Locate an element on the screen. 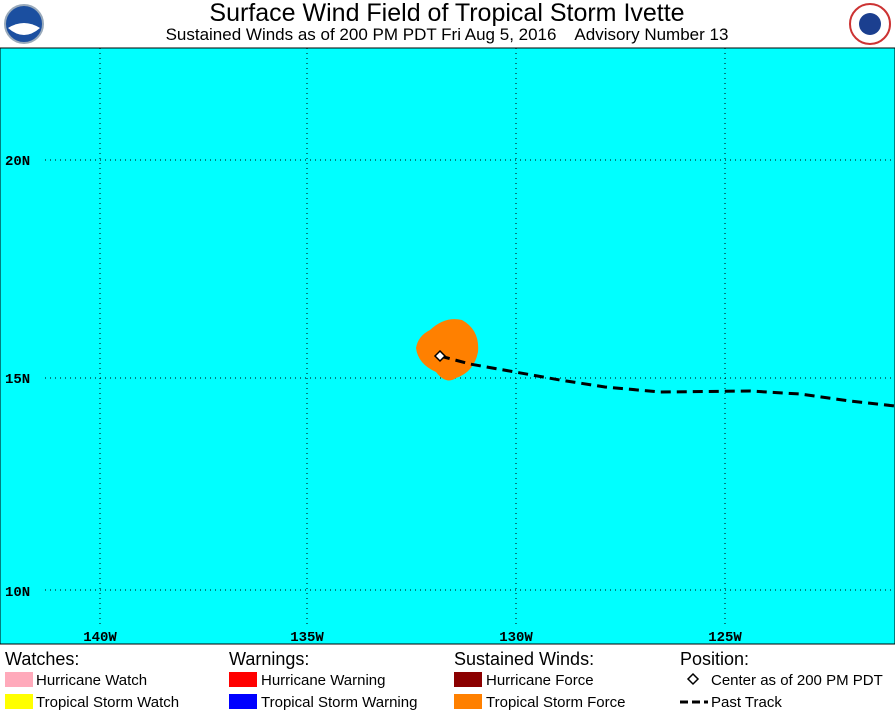  legend-heading: Sustained Winds: is located at coordinates (524, 659).